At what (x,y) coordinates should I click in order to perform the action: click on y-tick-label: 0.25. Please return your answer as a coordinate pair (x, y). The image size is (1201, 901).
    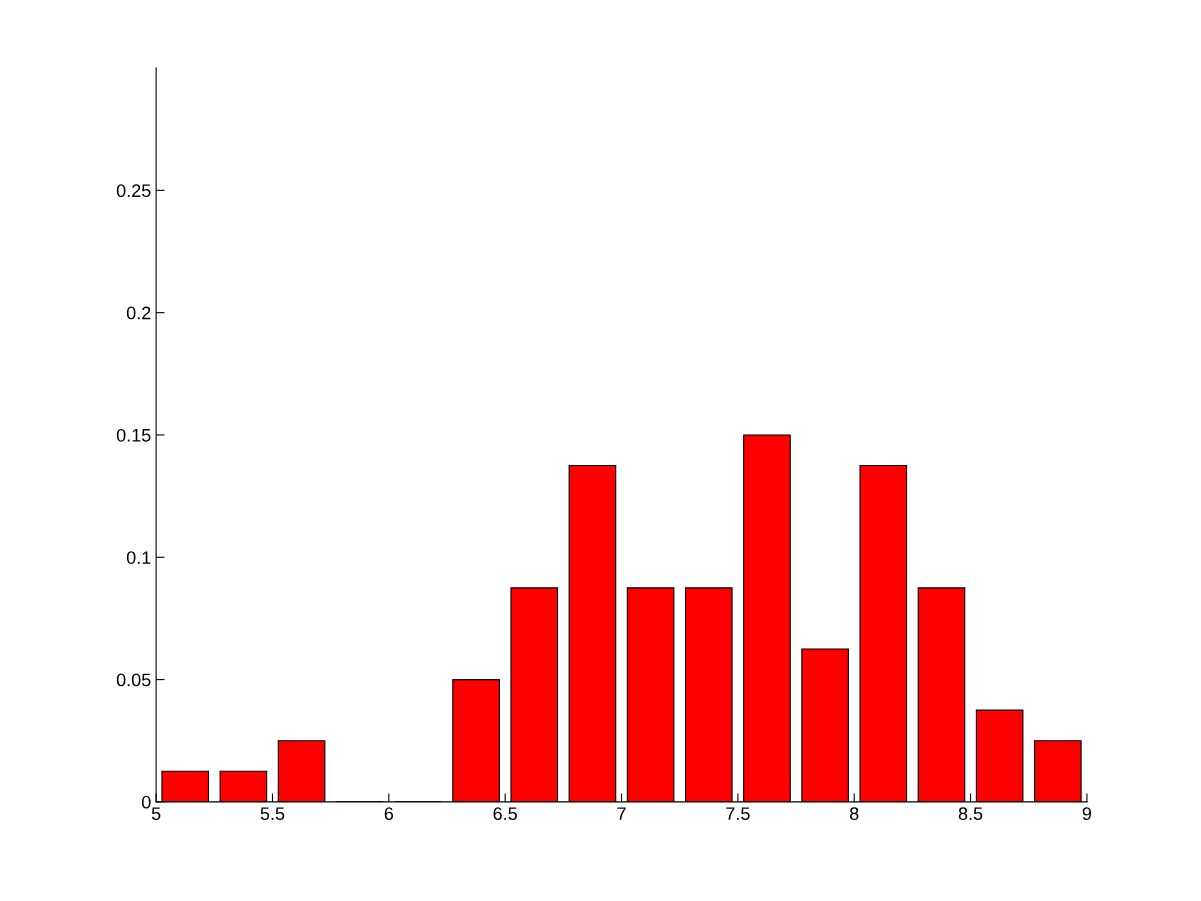
    Looking at the image, I should click on (133, 191).